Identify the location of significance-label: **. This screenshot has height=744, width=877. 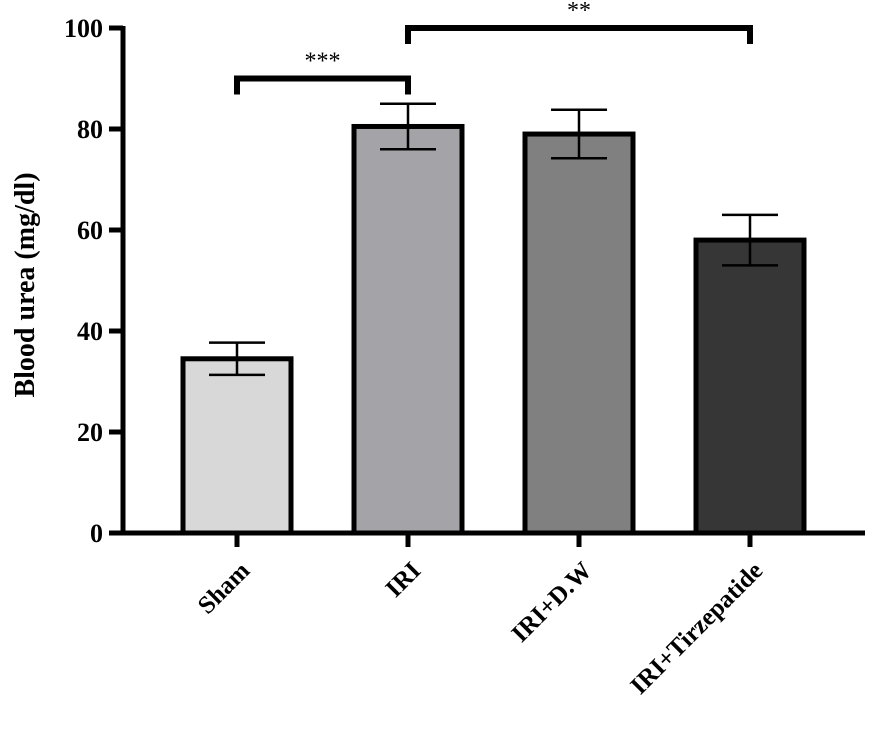
(579, 12).